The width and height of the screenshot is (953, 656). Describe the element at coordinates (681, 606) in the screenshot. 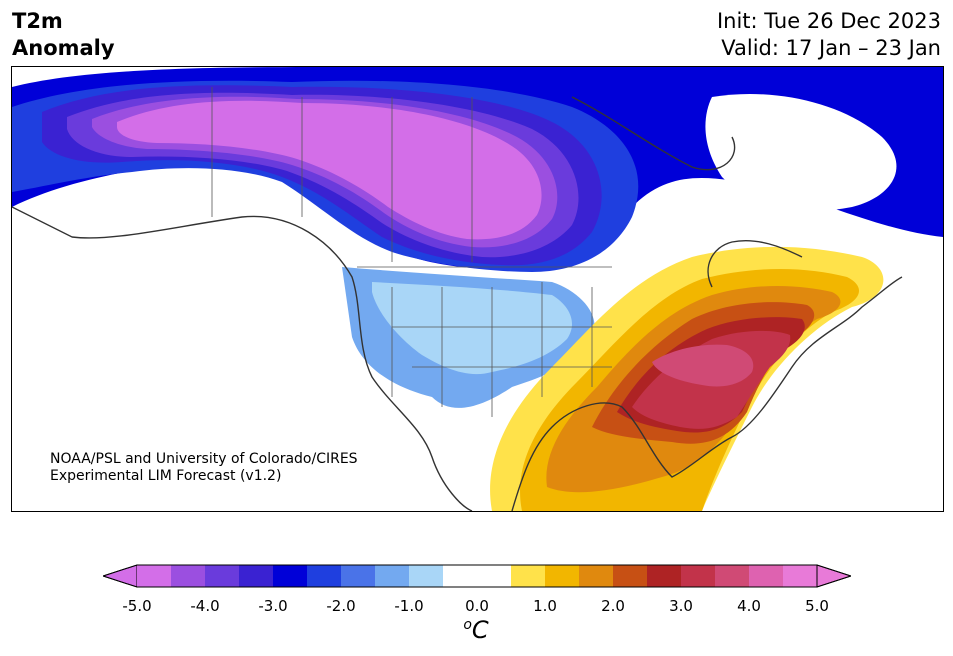

I see `colorbar-tick-label: 3.0` at that location.